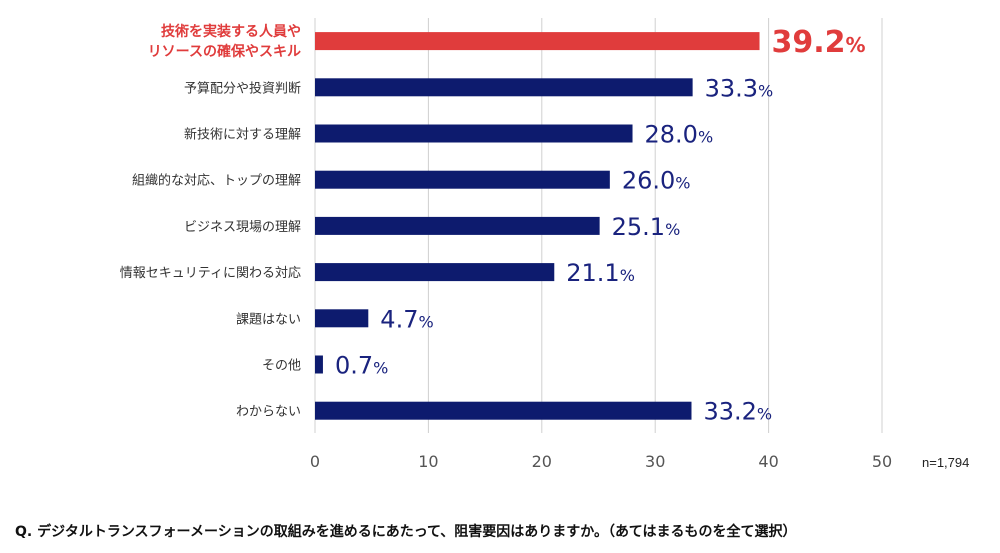 Image resolution: width=1000 pixels, height=553 pixels. What do you see at coordinates (882, 461) in the screenshot?
I see `x-tick-label: 50` at bounding box center [882, 461].